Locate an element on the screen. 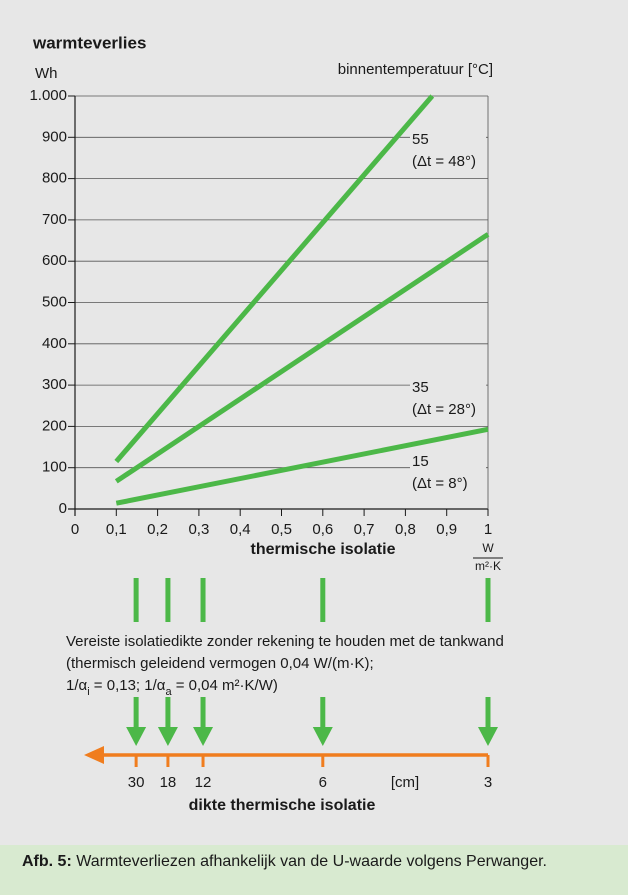  y-tick-label: 100 is located at coordinates (54, 467).